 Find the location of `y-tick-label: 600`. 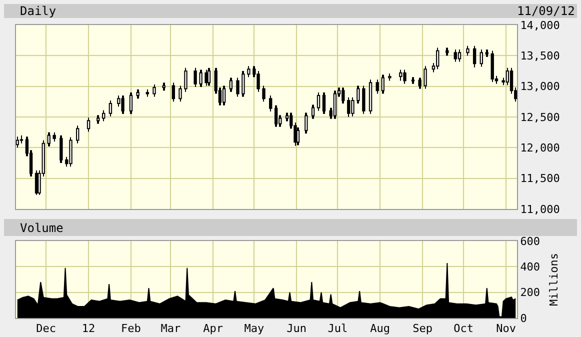

y-tick-label: 600 is located at coordinates (530, 241).